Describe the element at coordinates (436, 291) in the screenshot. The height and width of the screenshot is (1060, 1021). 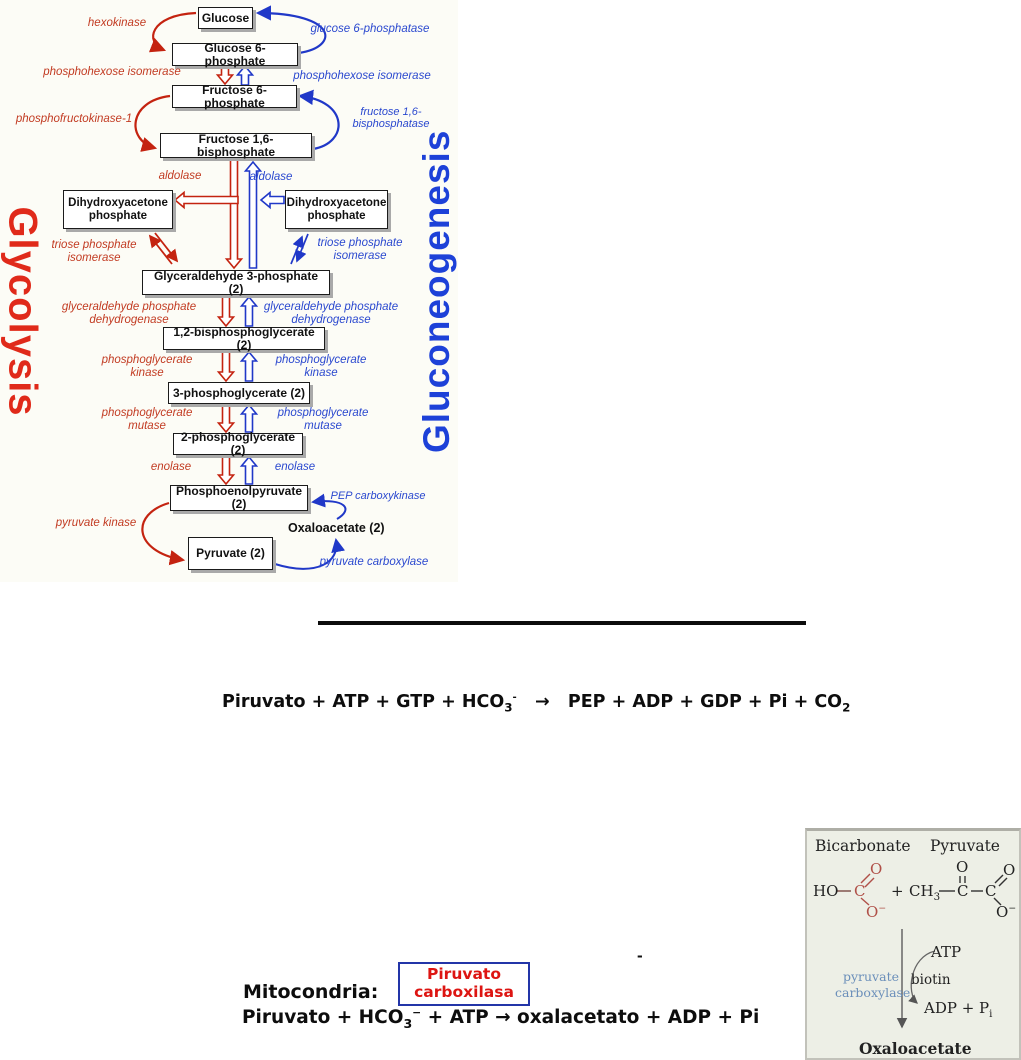
I see `gluconeogenesis-title: Gluconeogenesis` at that location.